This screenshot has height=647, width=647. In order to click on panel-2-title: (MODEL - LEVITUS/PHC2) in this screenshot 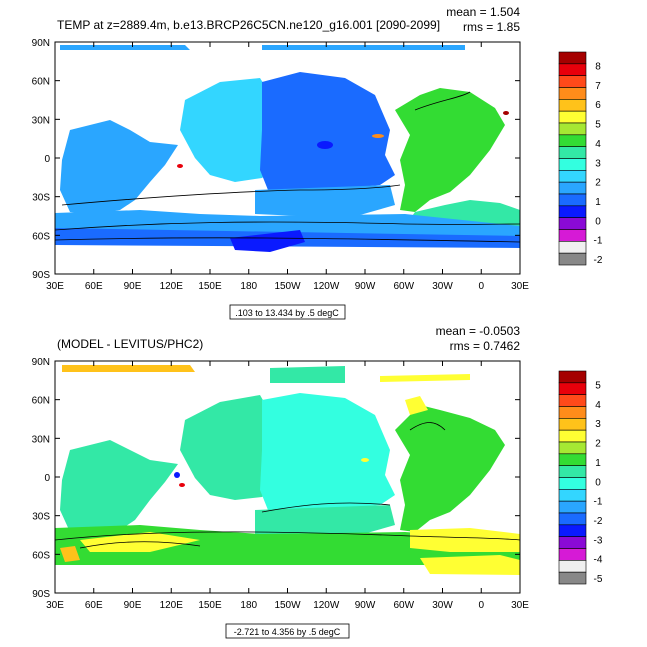, I will do `click(130, 344)`.